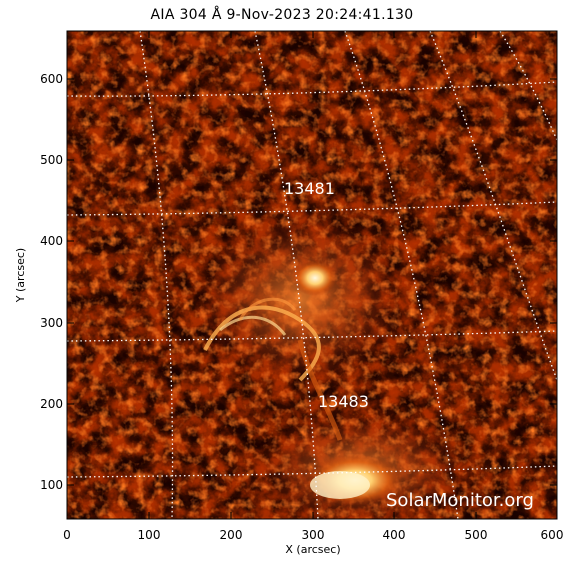 Image resolution: width=564 pixels, height=564 pixels. I want to click on x-tick-label: 400, so click(394, 535).